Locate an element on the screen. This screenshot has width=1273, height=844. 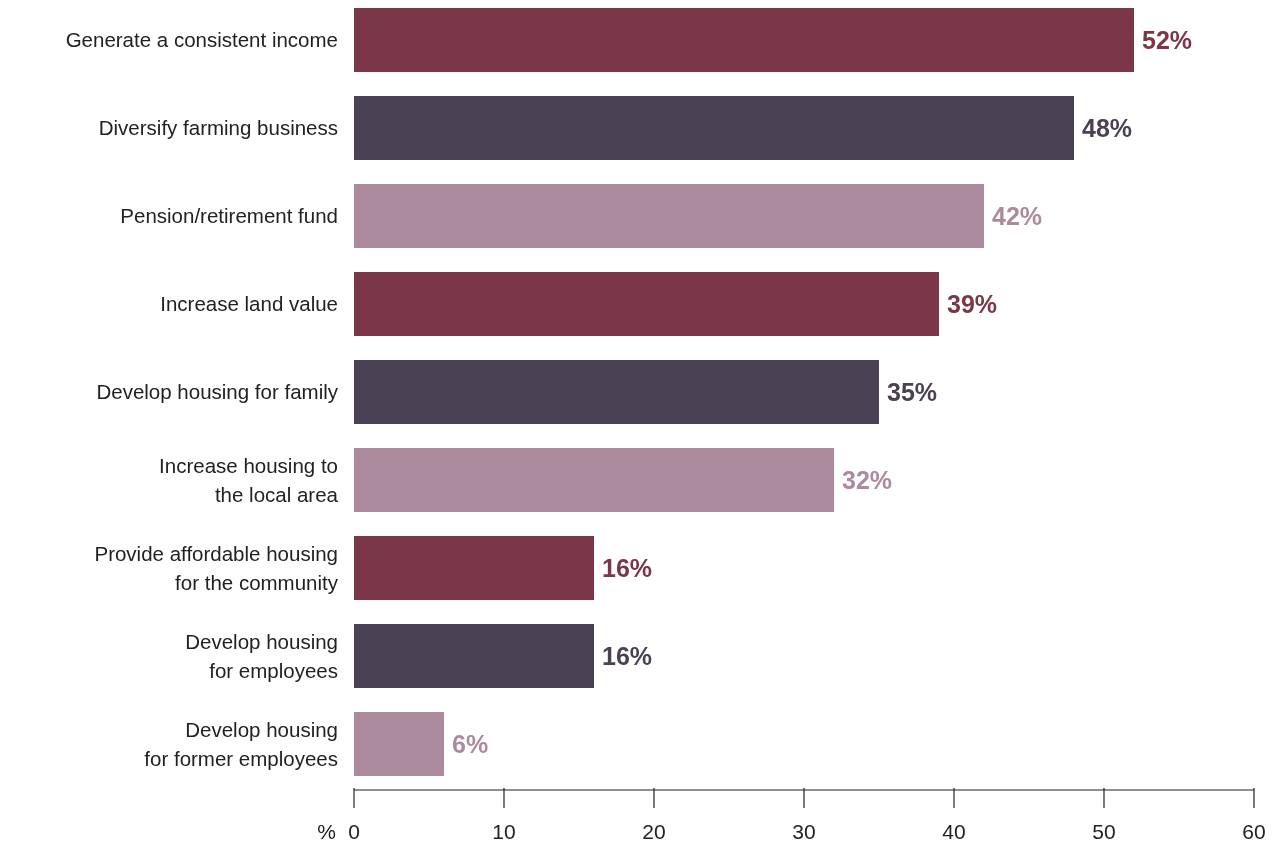
y-tick-label: Develop housing for family is located at coordinates (217, 392).